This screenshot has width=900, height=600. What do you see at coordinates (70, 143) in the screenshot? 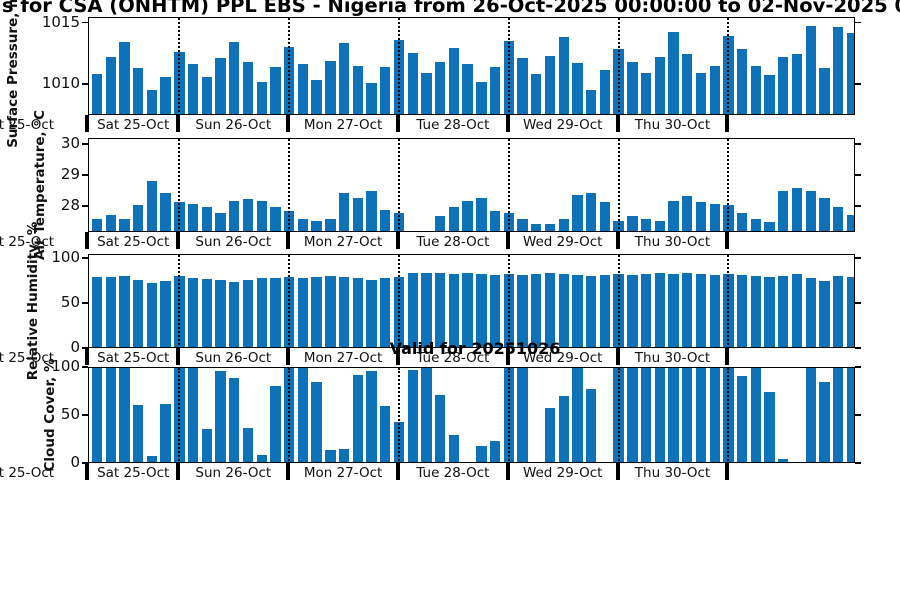
I see `y-tick-label: 30` at bounding box center [70, 143].